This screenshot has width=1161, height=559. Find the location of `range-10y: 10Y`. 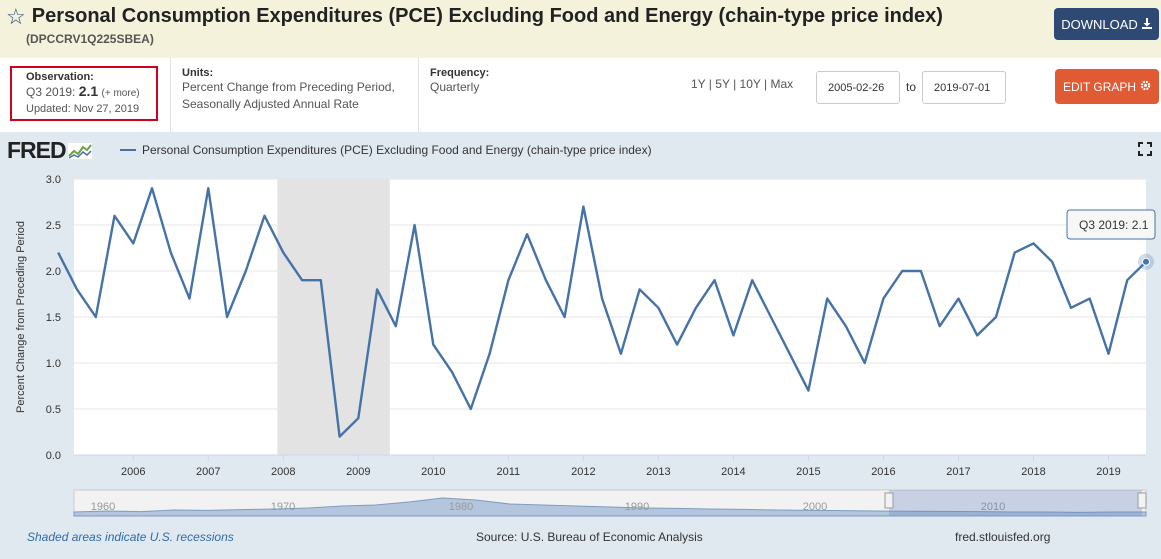

range-10y: 10Y is located at coordinates (750, 84).